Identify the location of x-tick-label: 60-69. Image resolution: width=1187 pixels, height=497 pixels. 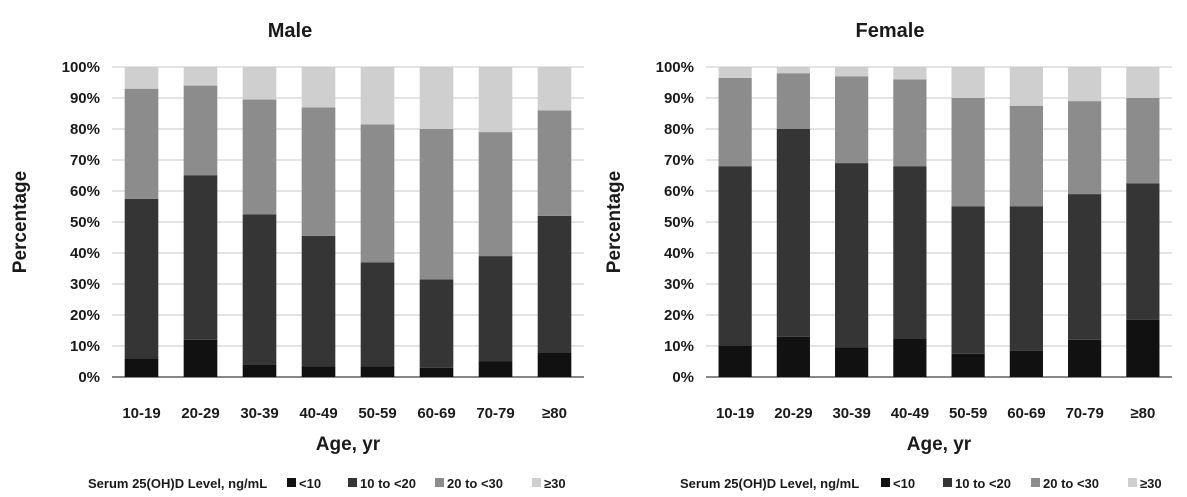
(1026, 413).